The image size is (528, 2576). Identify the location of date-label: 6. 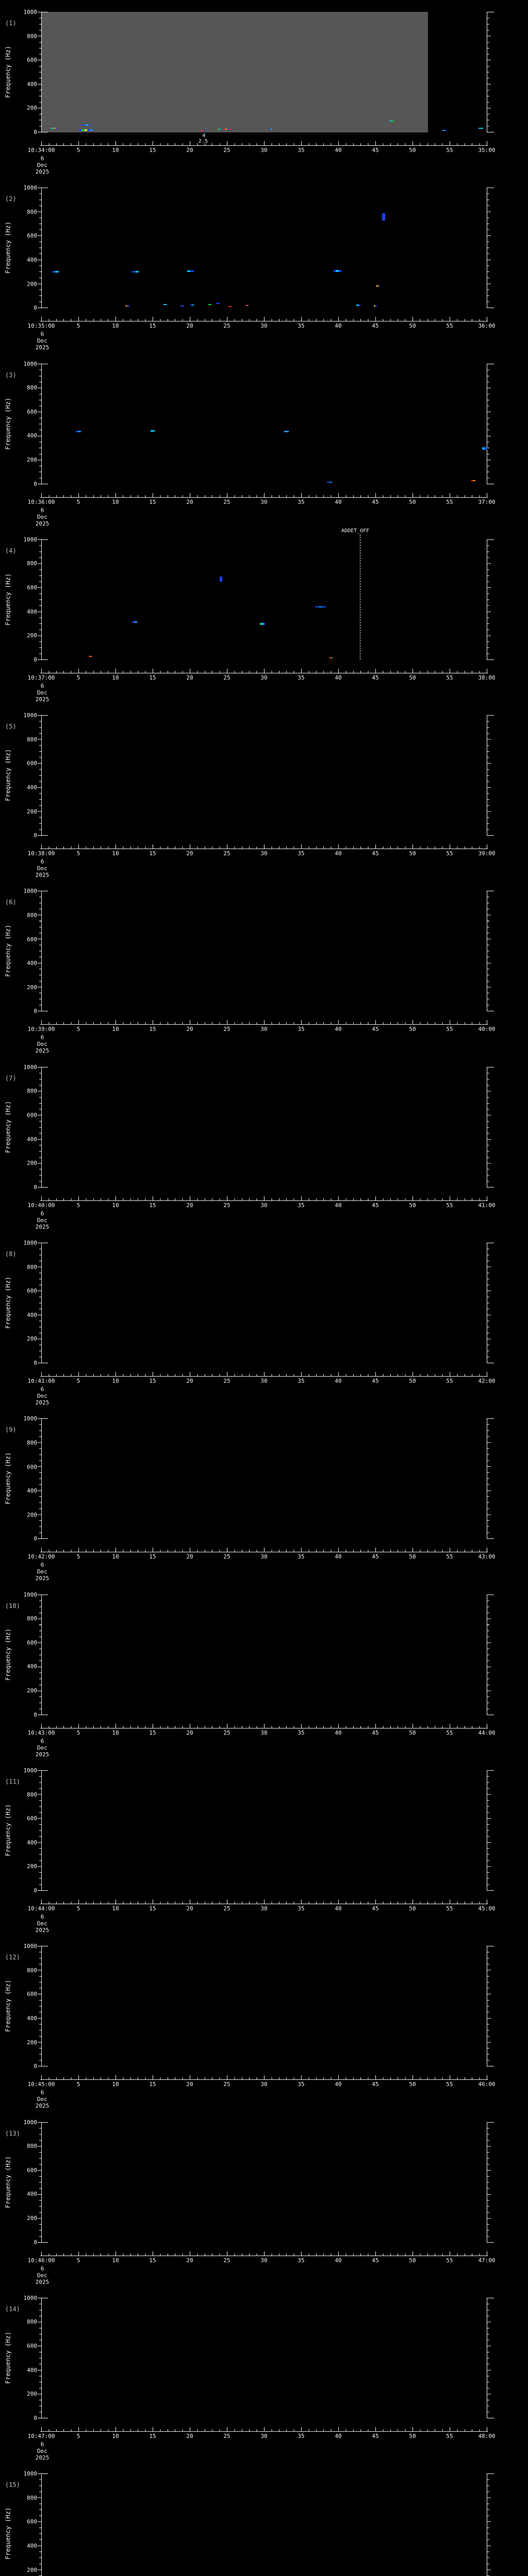
(42, 862).